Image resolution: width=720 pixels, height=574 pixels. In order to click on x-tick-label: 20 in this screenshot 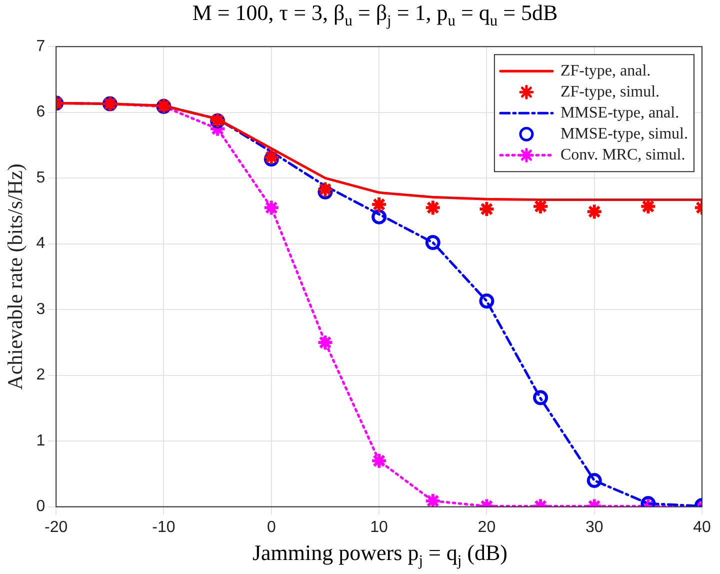, I will do `click(487, 527)`.